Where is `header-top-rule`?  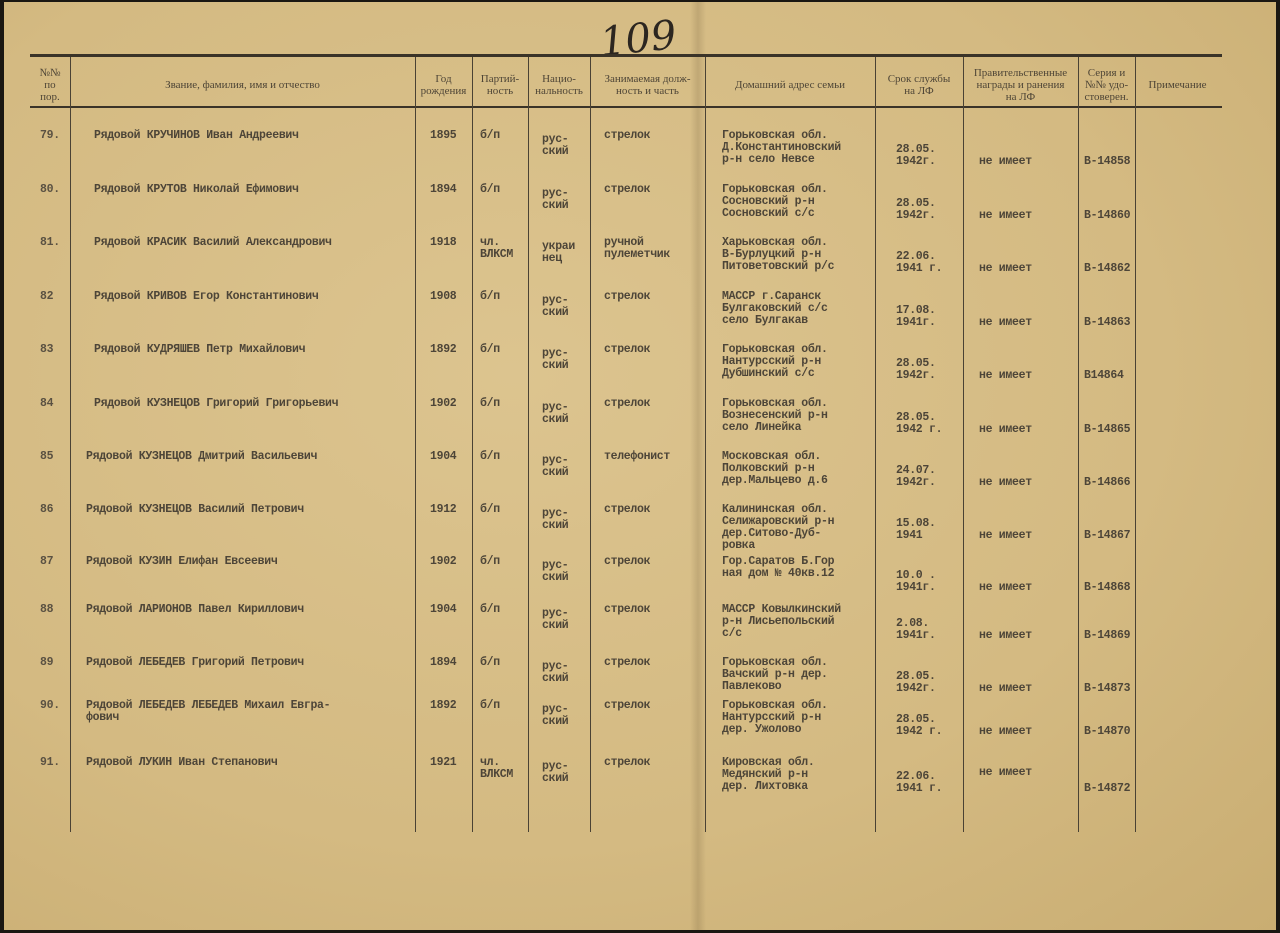 header-top-rule is located at coordinates (626, 55).